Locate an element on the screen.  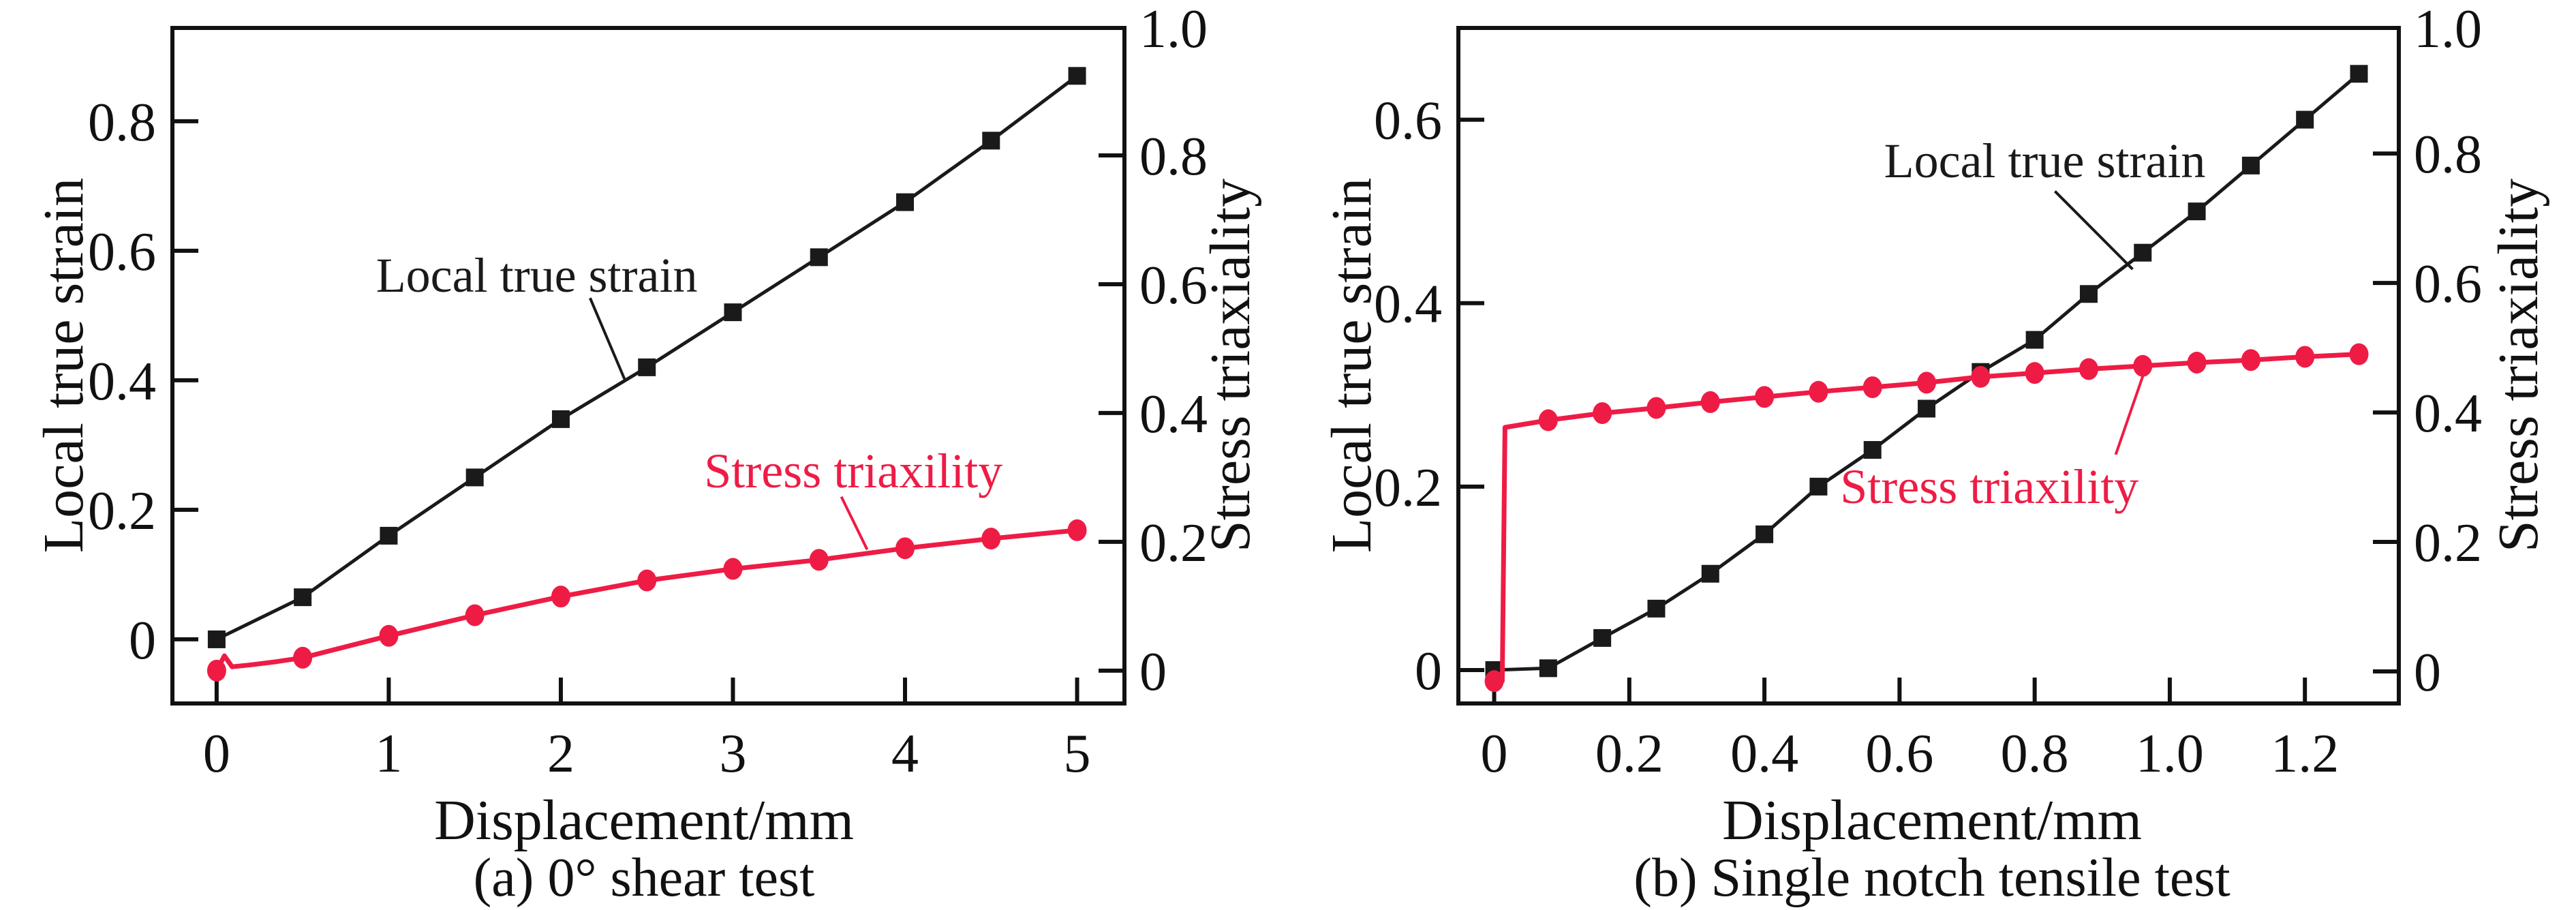
svg-text: 2 is located at coordinates (560, 754).